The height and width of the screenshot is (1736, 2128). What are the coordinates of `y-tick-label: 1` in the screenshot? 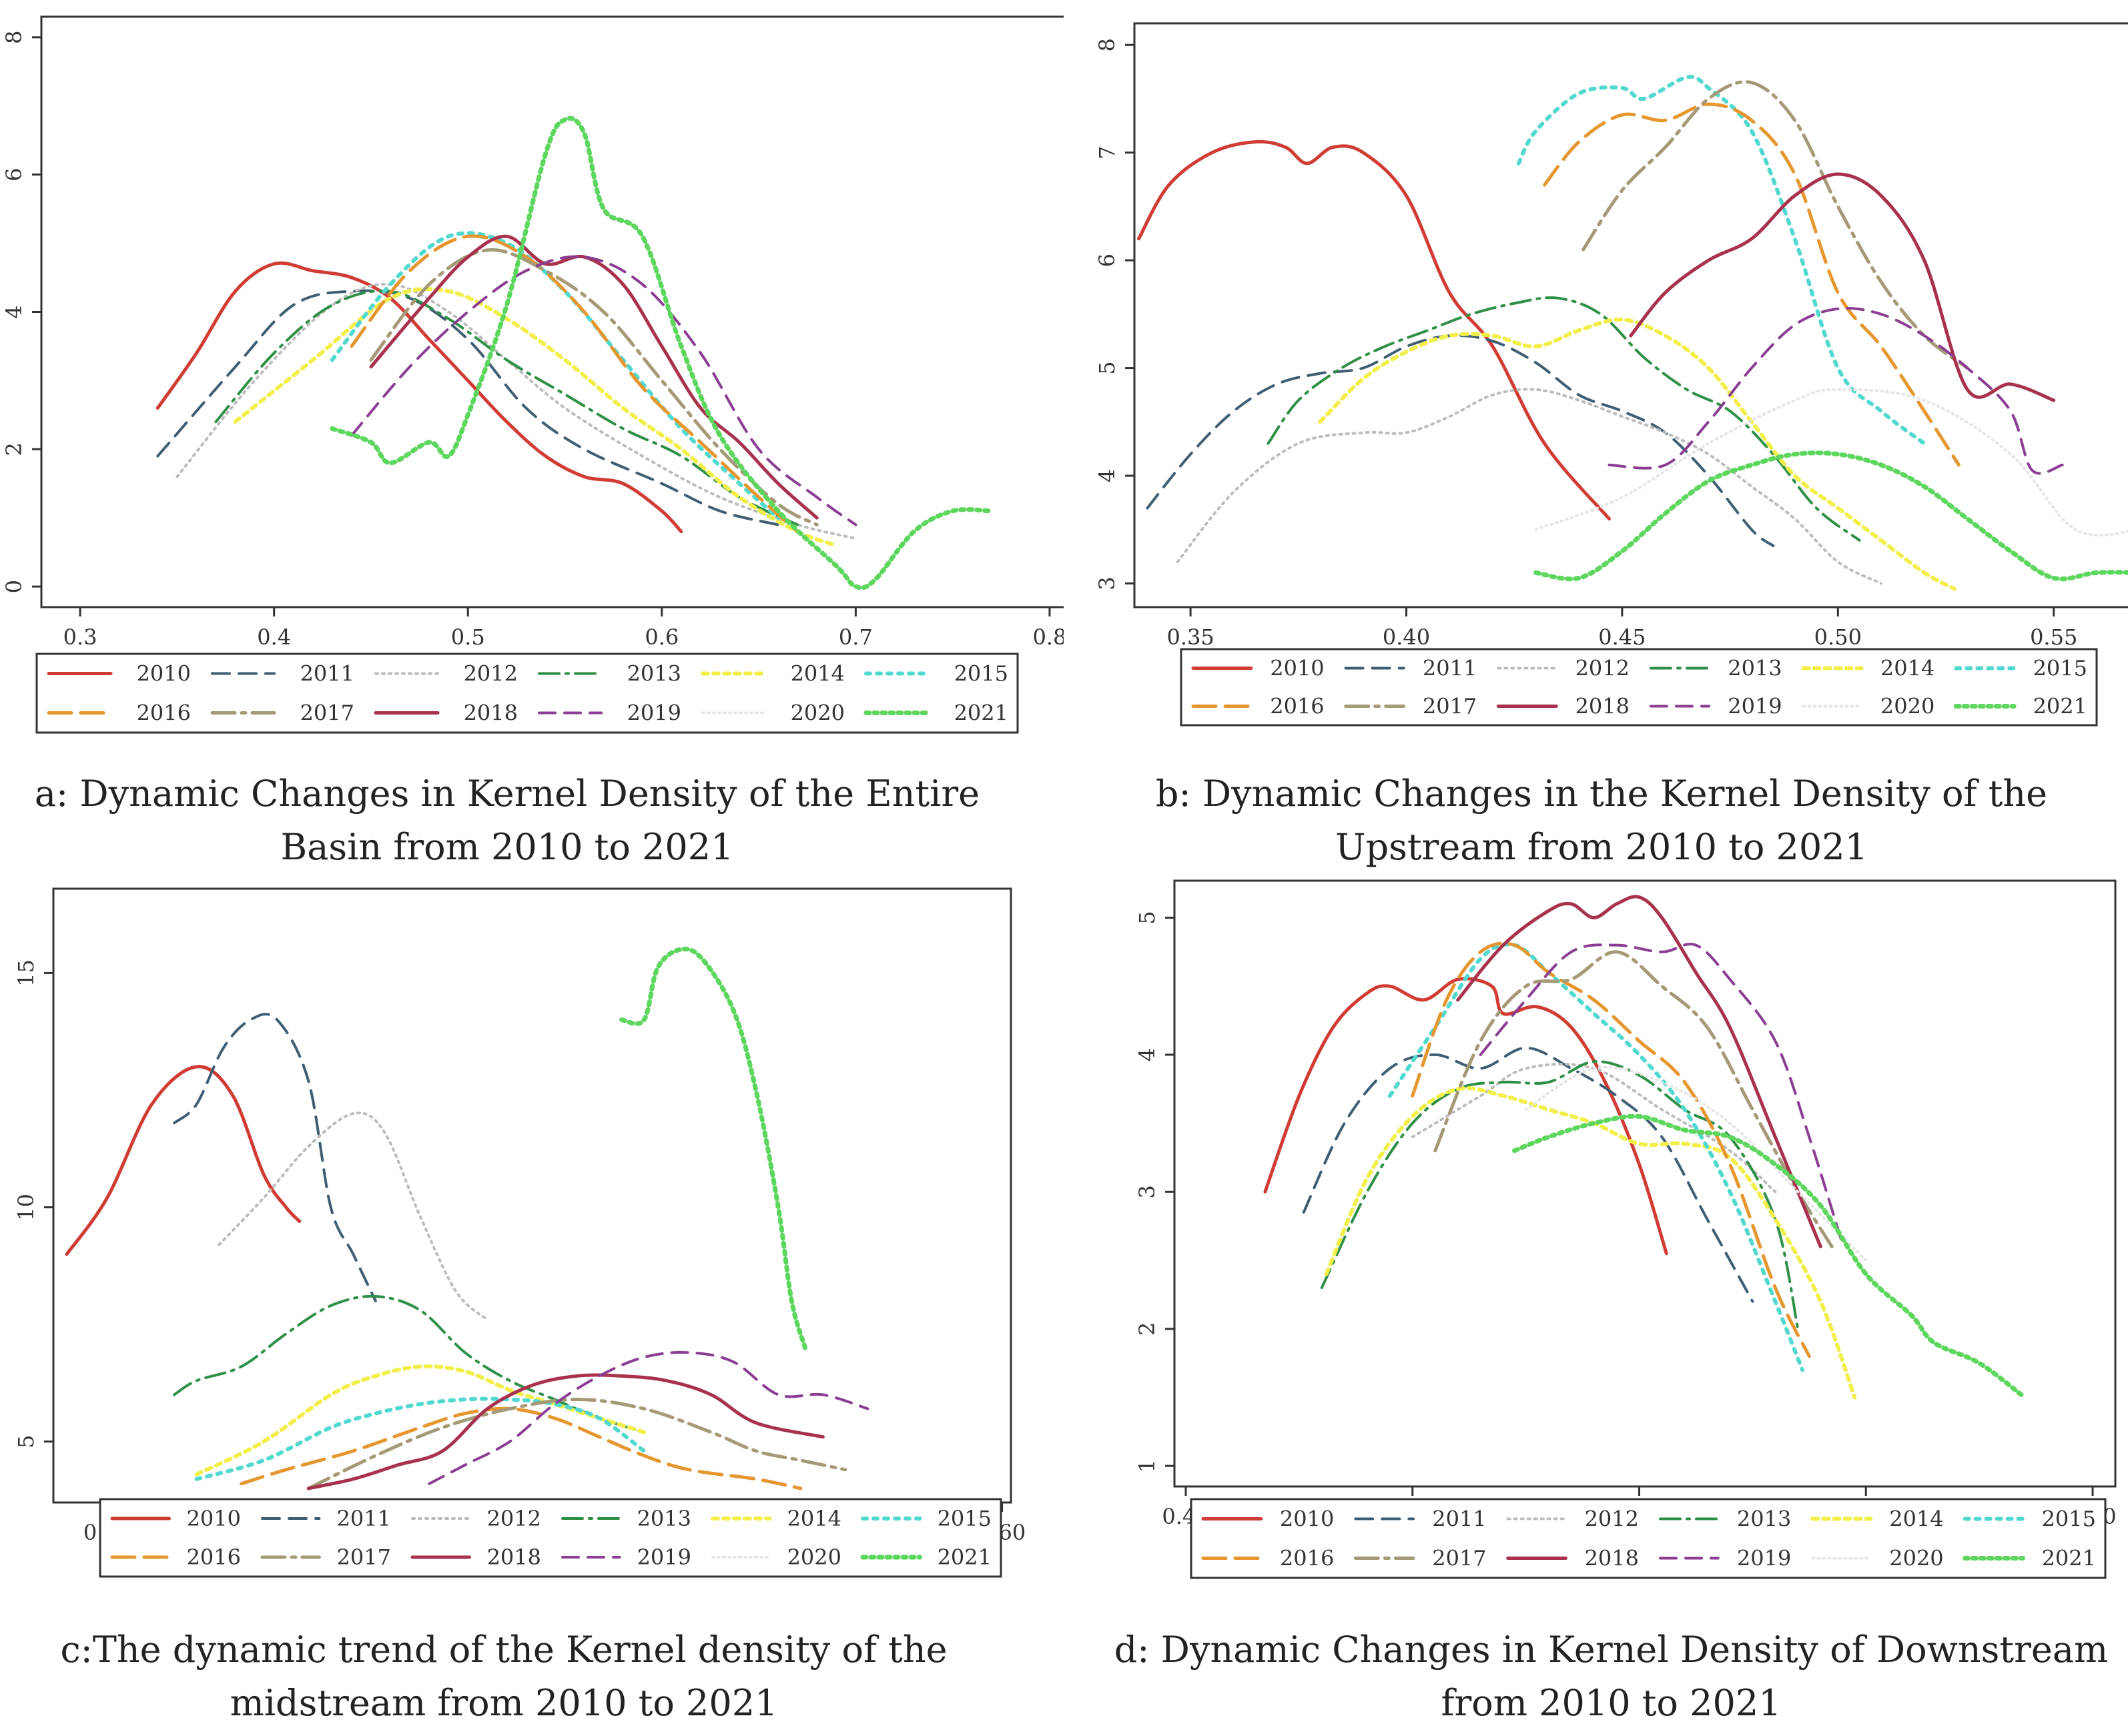 It's located at (1147, 1465).